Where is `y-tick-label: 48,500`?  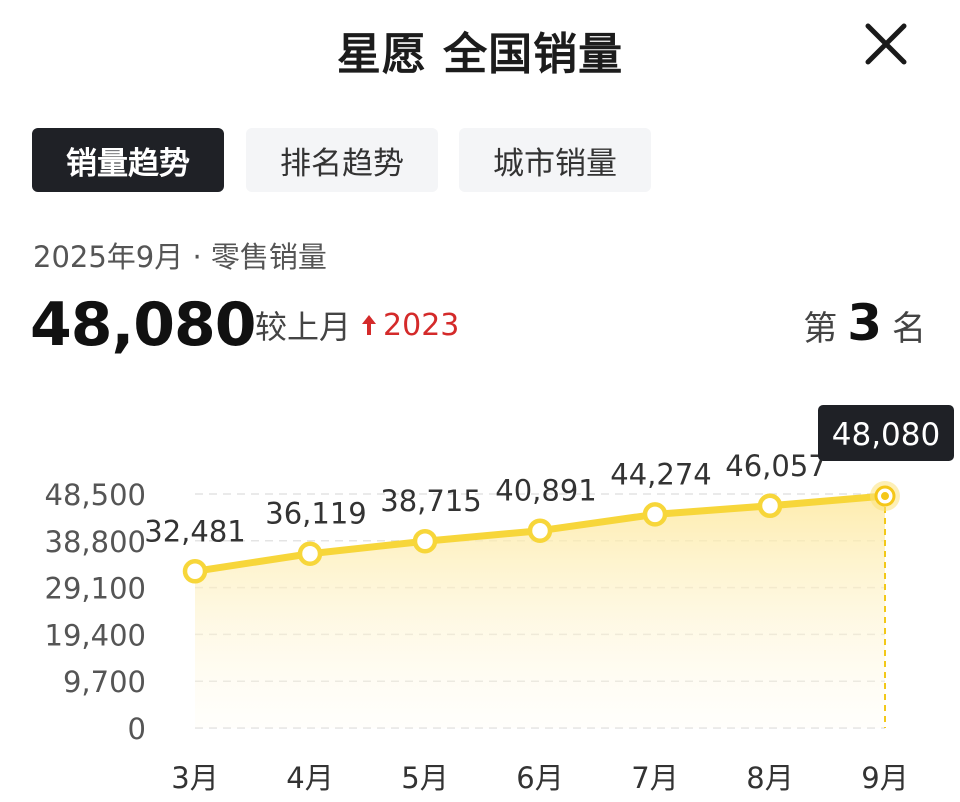
y-tick-label: 48,500 is located at coordinates (95, 495).